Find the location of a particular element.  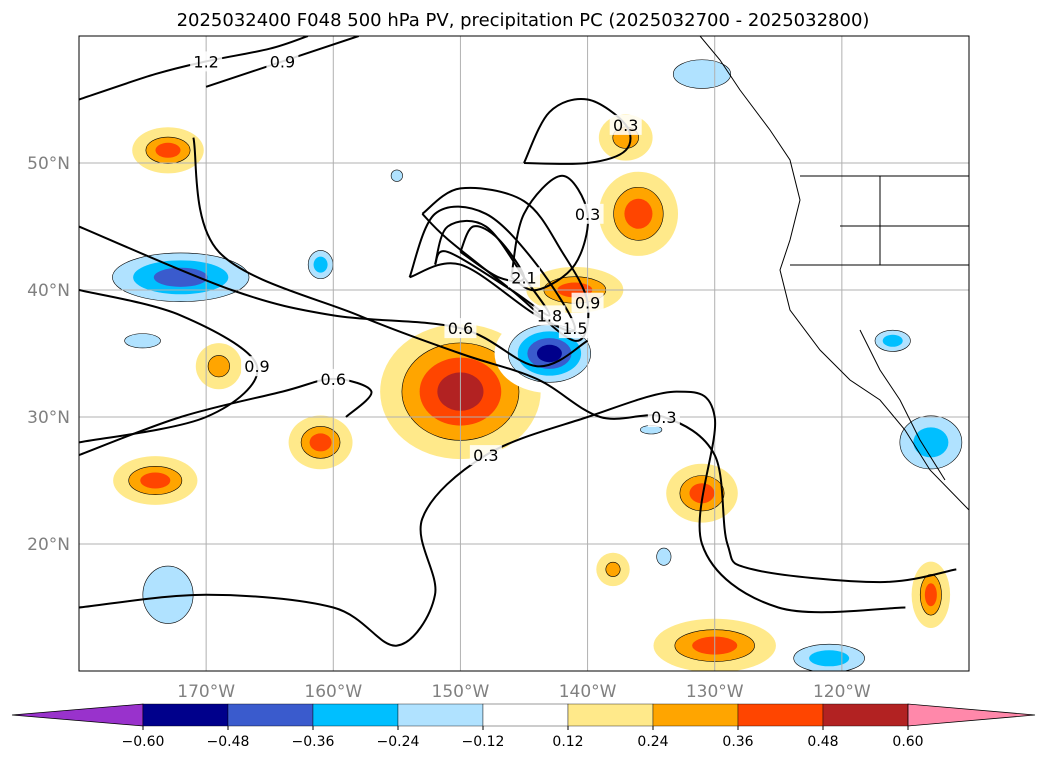

lat-tick-label: 20°N is located at coordinates (48, 545).